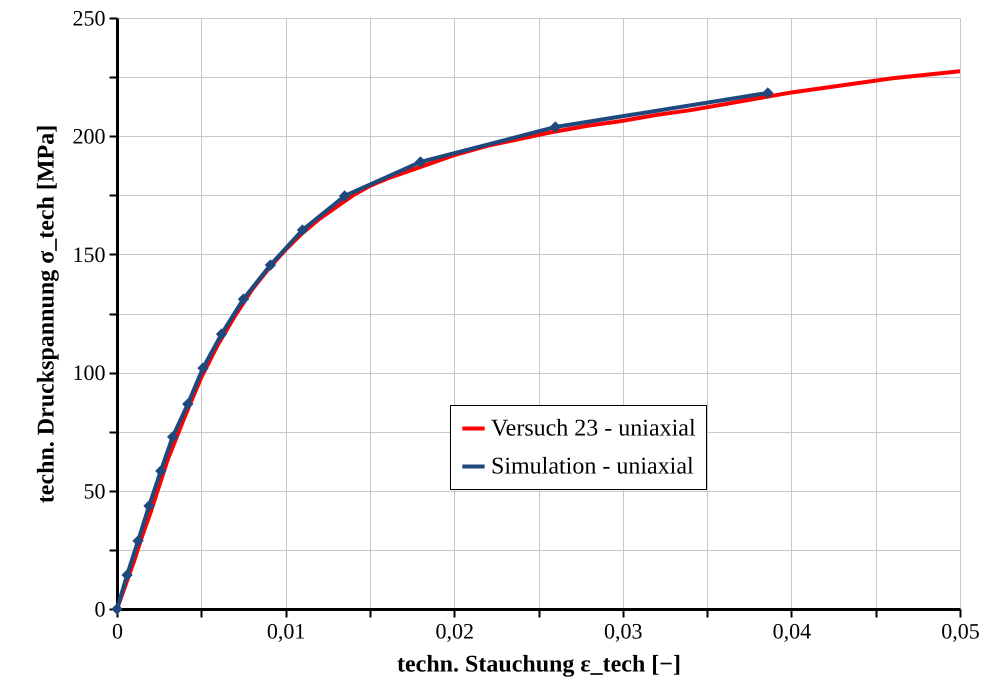  I want to click on x-tick-label: 0,01, so click(286, 631).